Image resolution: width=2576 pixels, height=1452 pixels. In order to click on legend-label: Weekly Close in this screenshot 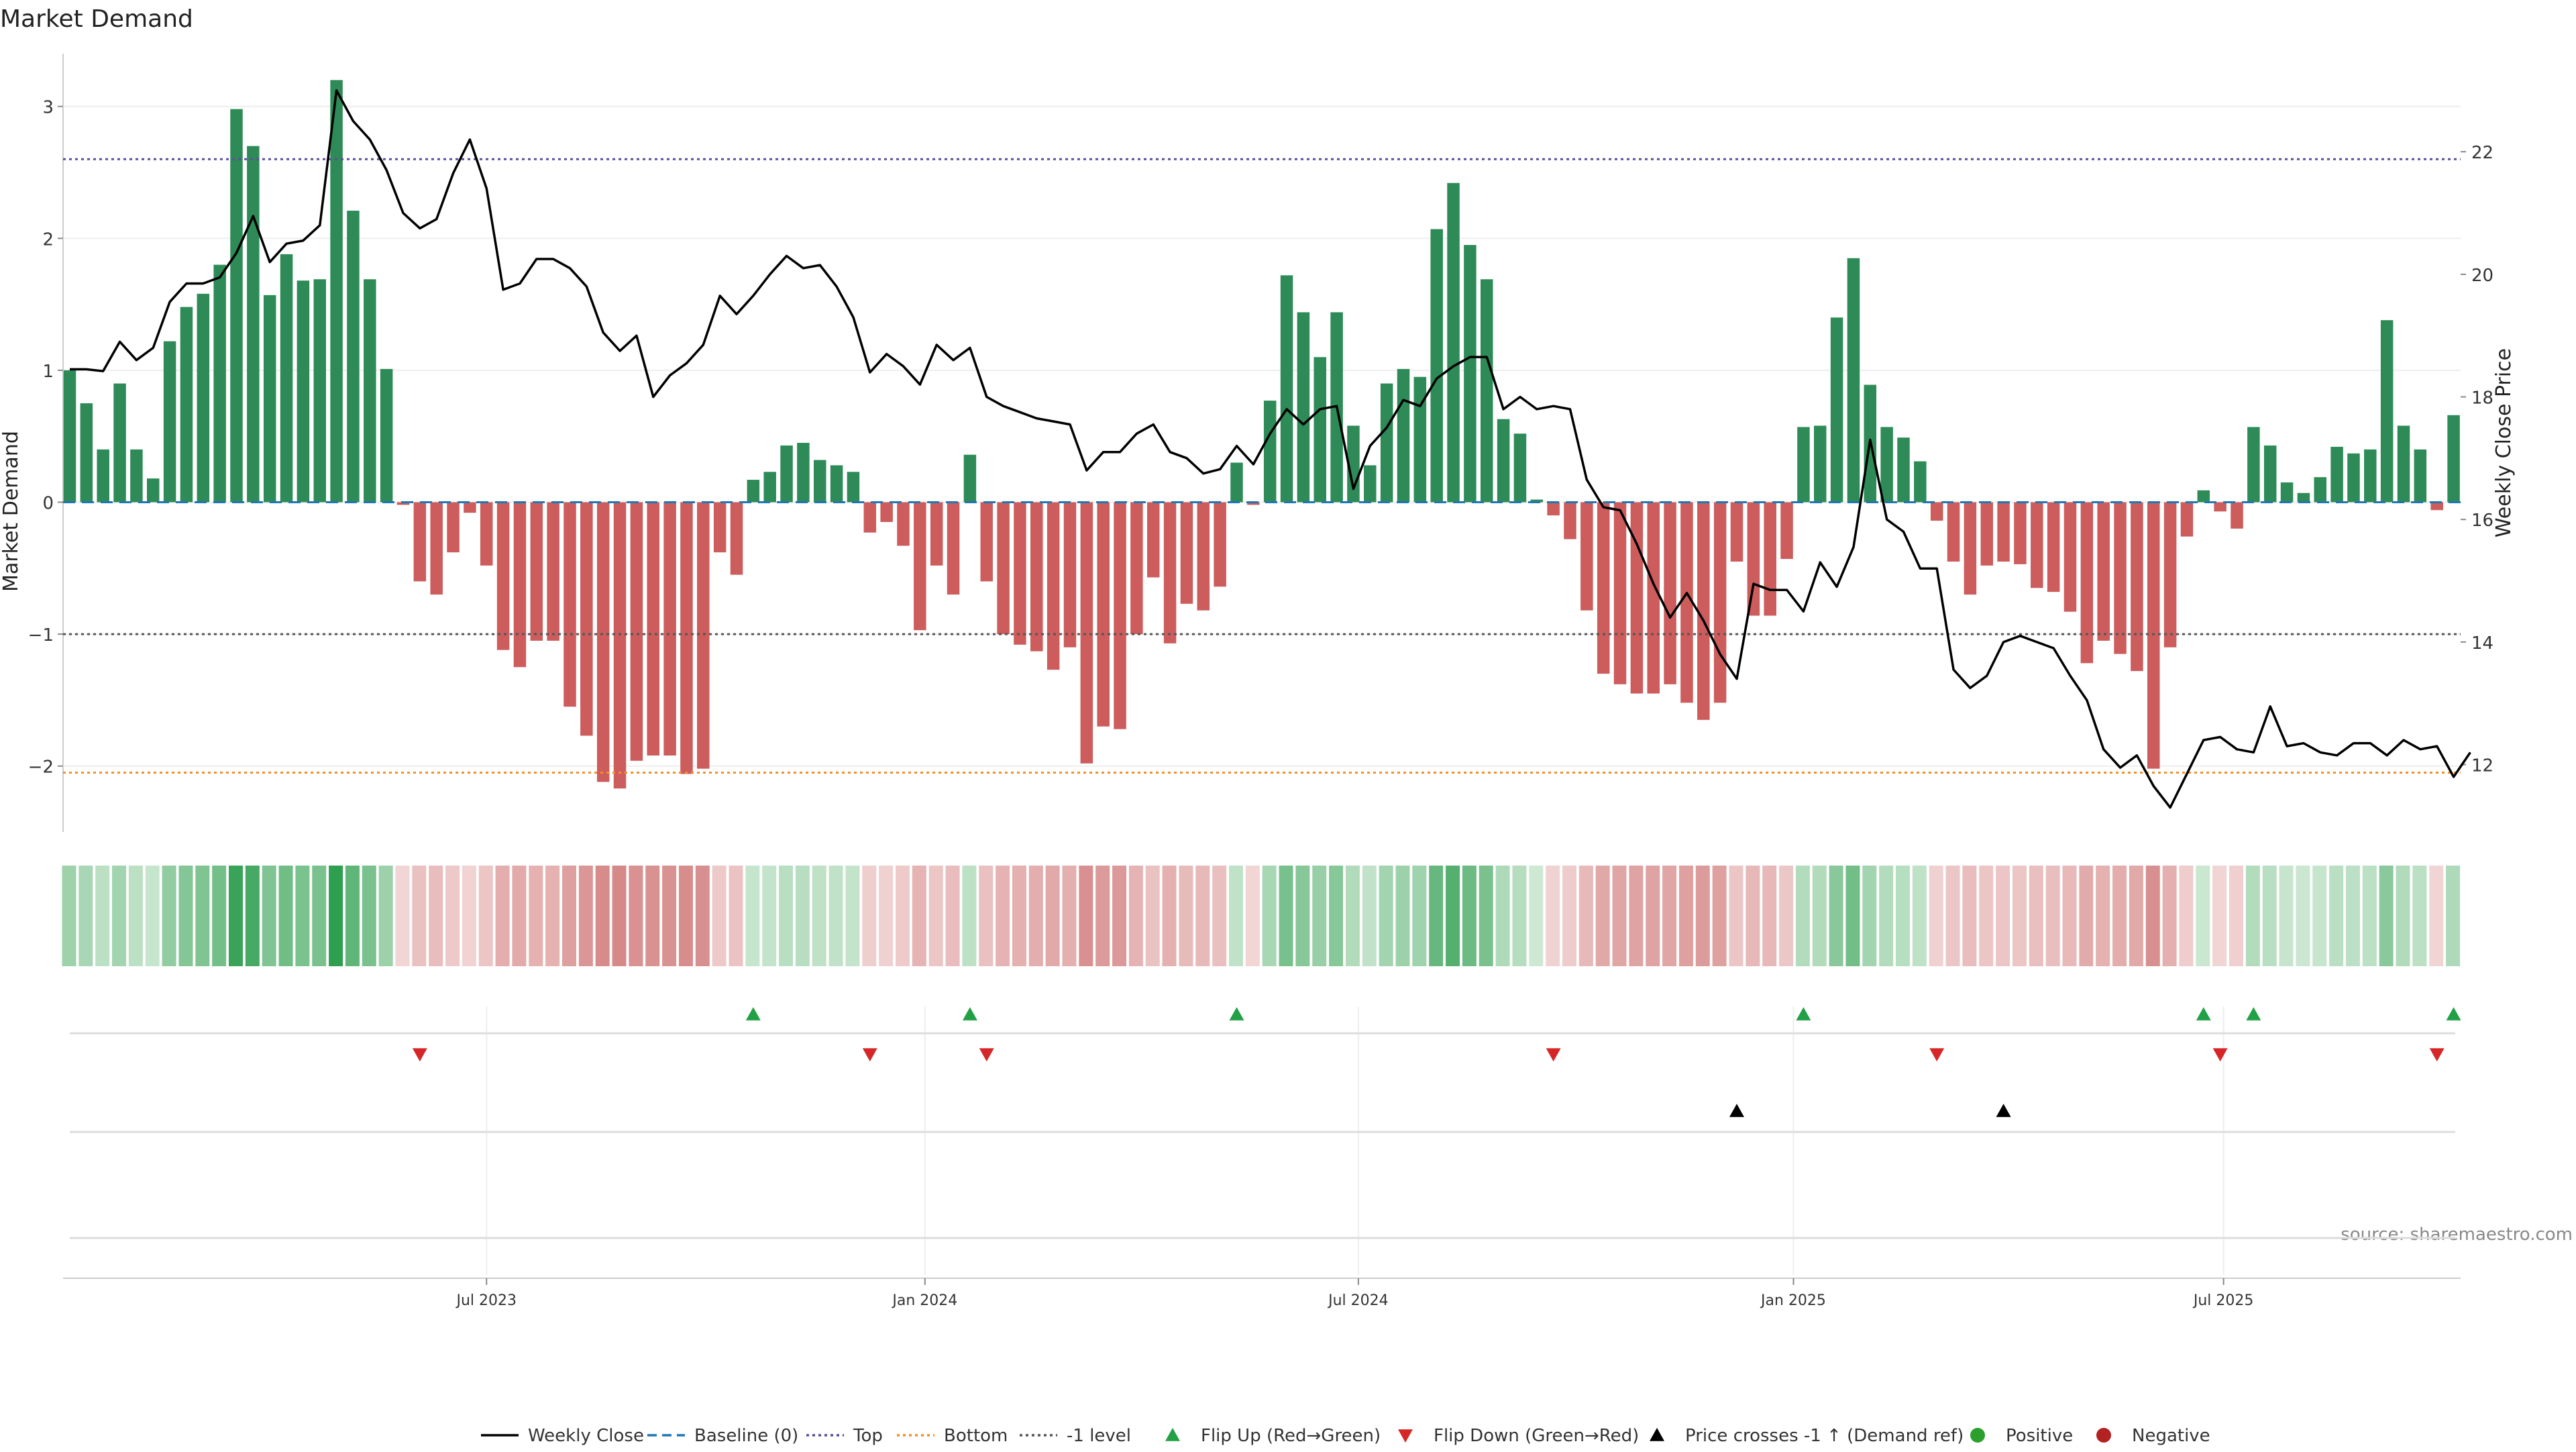, I will do `click(586, 1436)`.